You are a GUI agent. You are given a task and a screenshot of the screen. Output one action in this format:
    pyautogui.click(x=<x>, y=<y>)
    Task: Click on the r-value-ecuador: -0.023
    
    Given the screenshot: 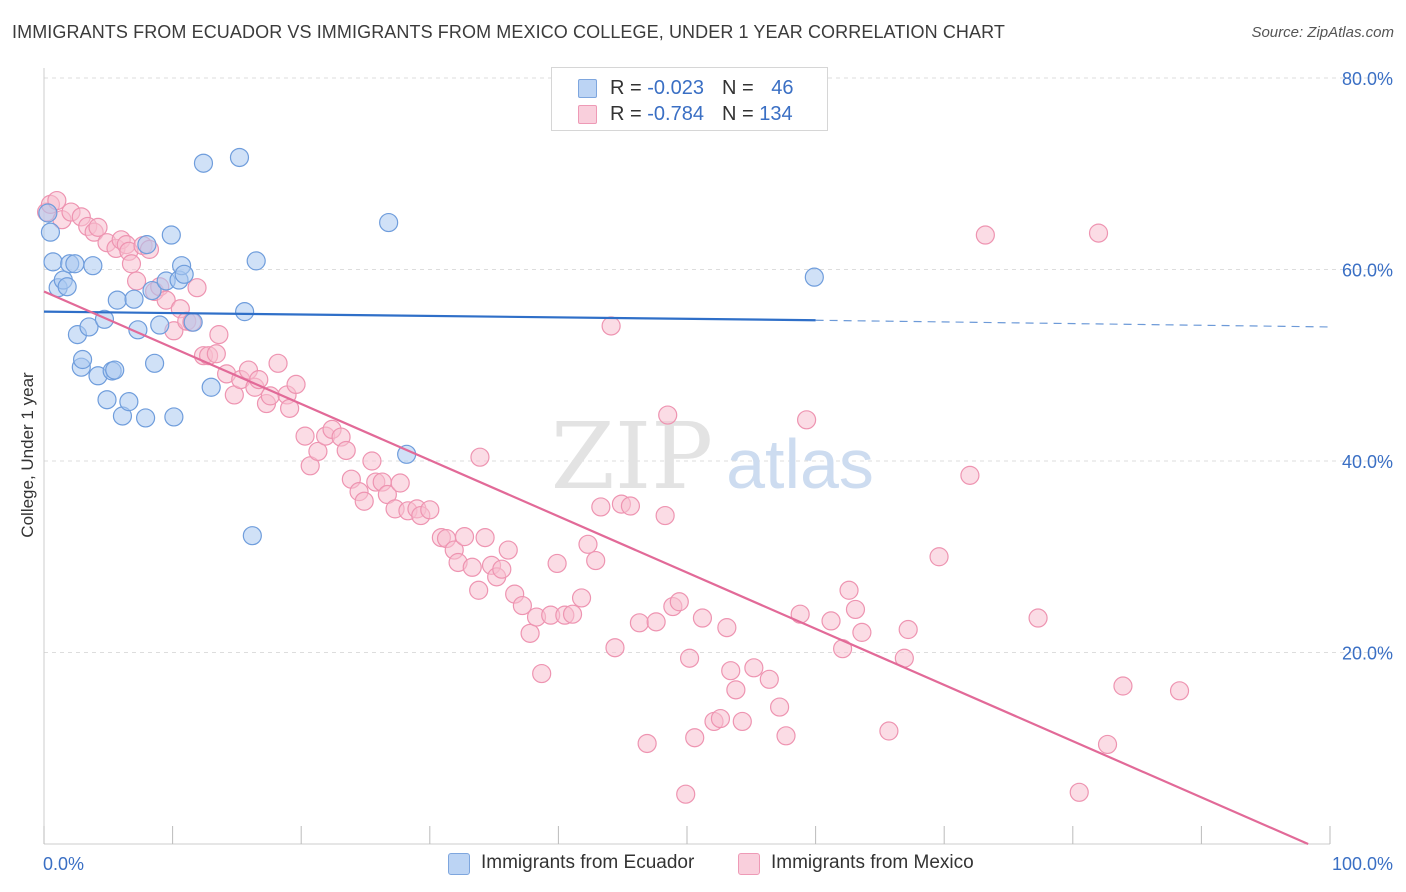 What is the action you would take?
    pyautogui.click(x=675, y=88)
    